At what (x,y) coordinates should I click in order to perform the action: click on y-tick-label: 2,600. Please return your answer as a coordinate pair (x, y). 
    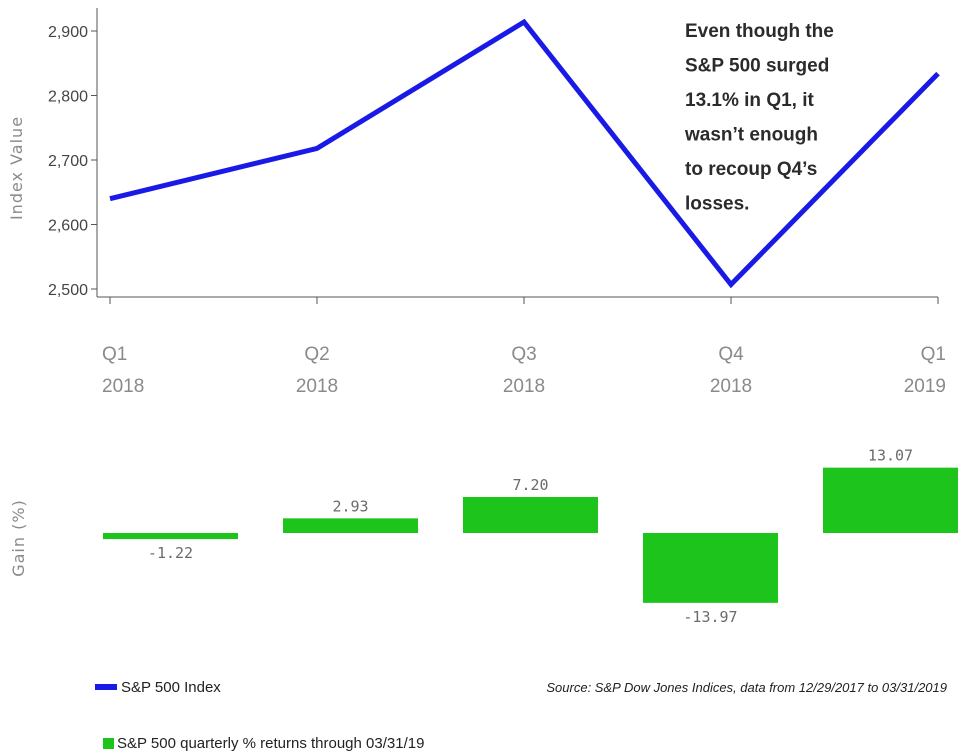
    Looking at the image, I should click on (68, 226).